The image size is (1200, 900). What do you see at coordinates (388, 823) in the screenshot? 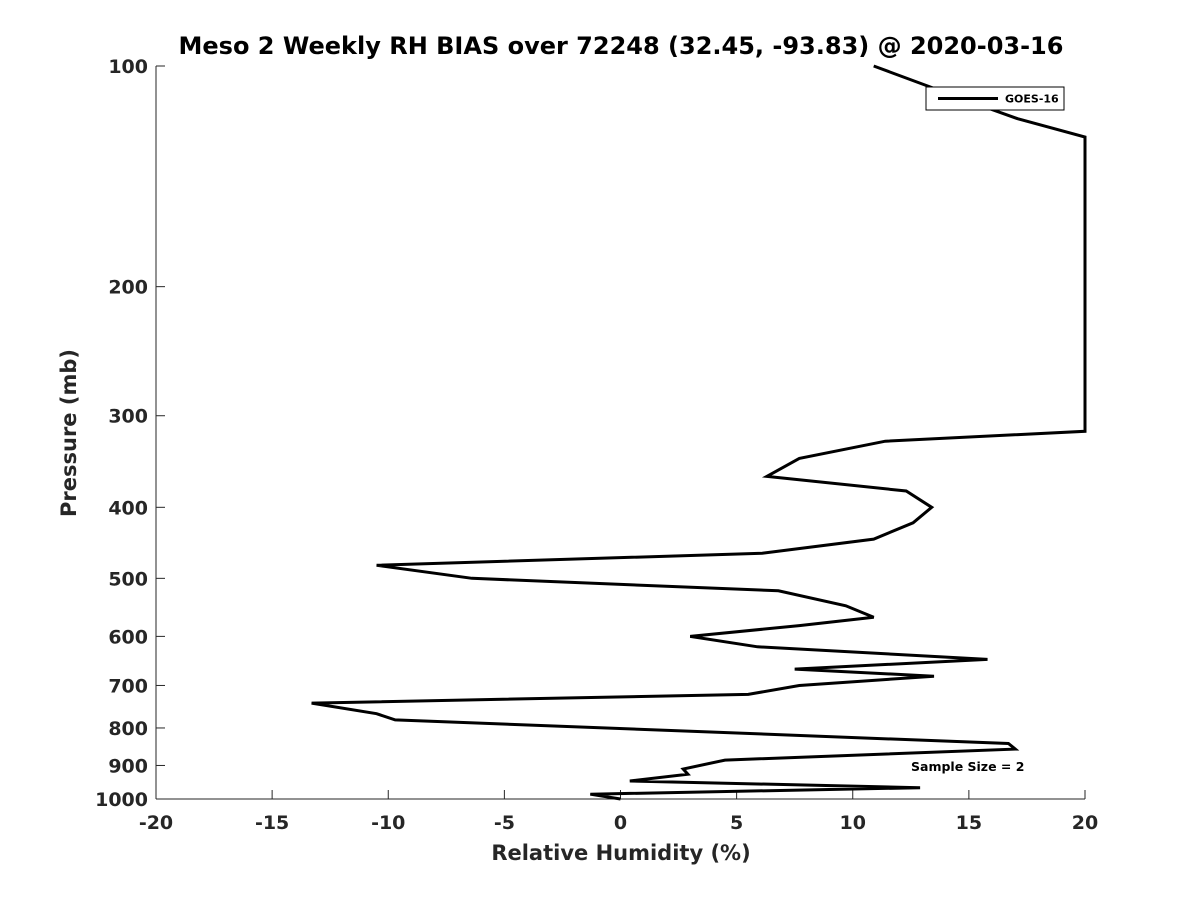
I see `x-tick-label: -10` at bounding box center [388, 823].